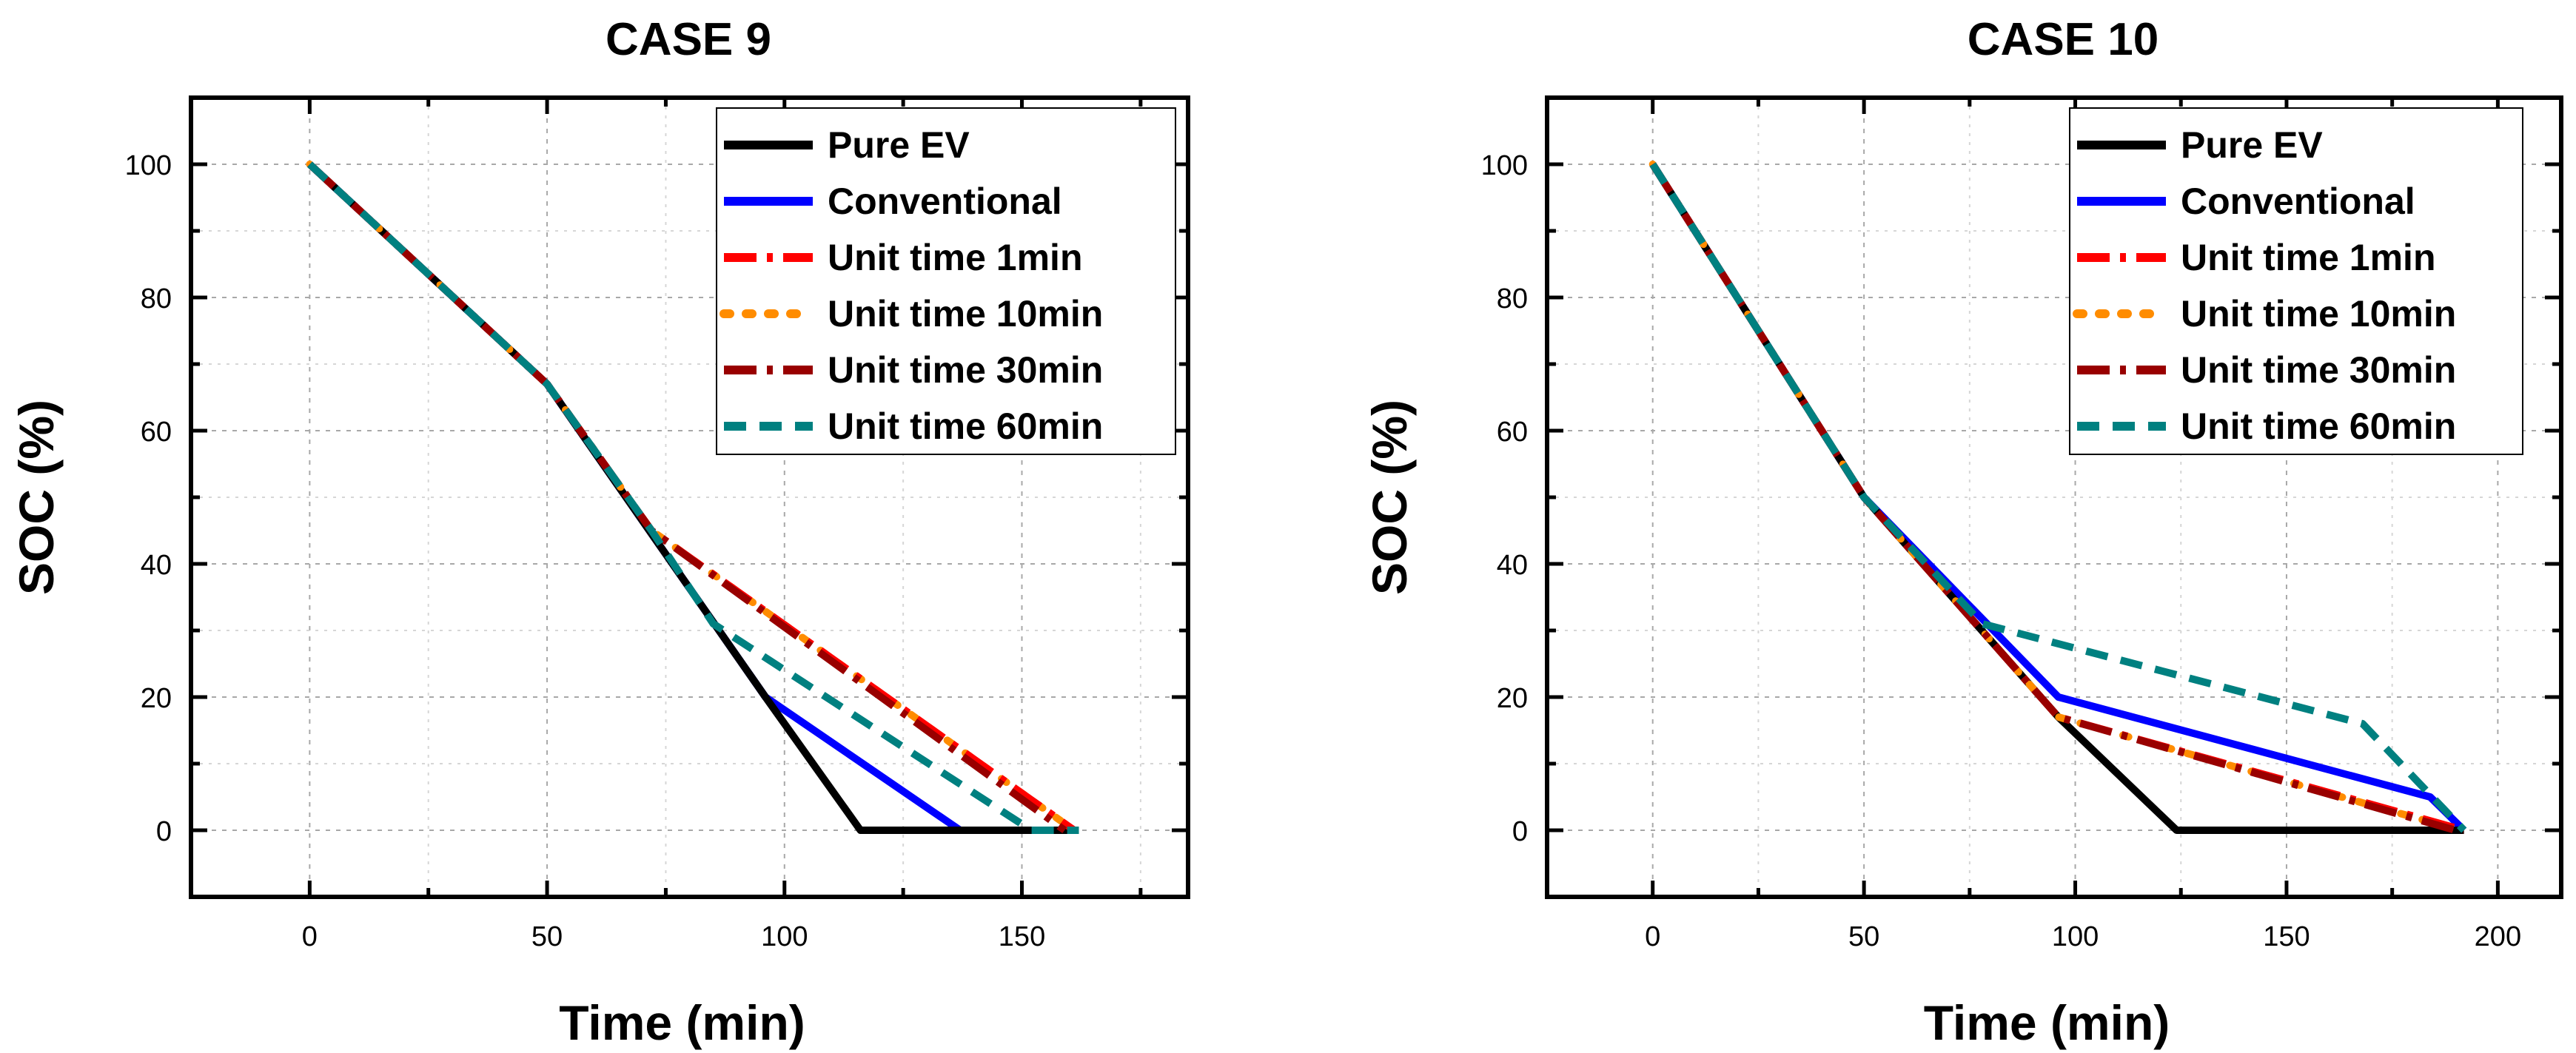  What do you see at coordinates (2063, 39) in the screenshot?
I see `chart-title: CASE 10` at bounding box center [2063, 39].